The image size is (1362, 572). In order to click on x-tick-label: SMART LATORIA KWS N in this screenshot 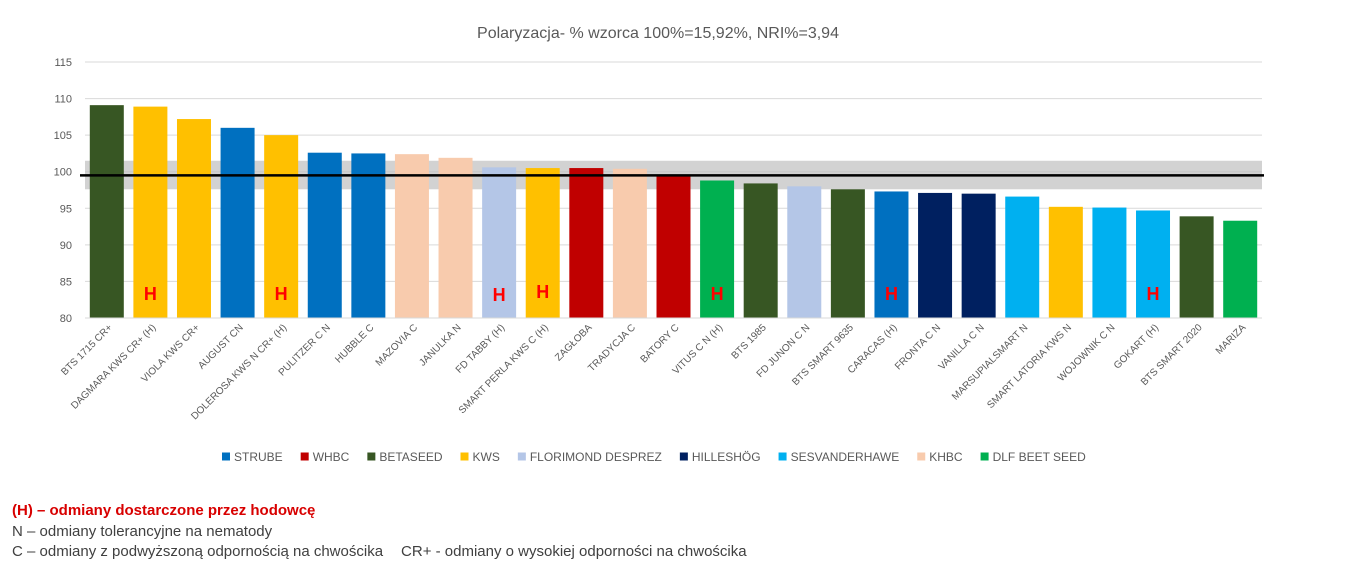, I will do `click(1029, 366)`.